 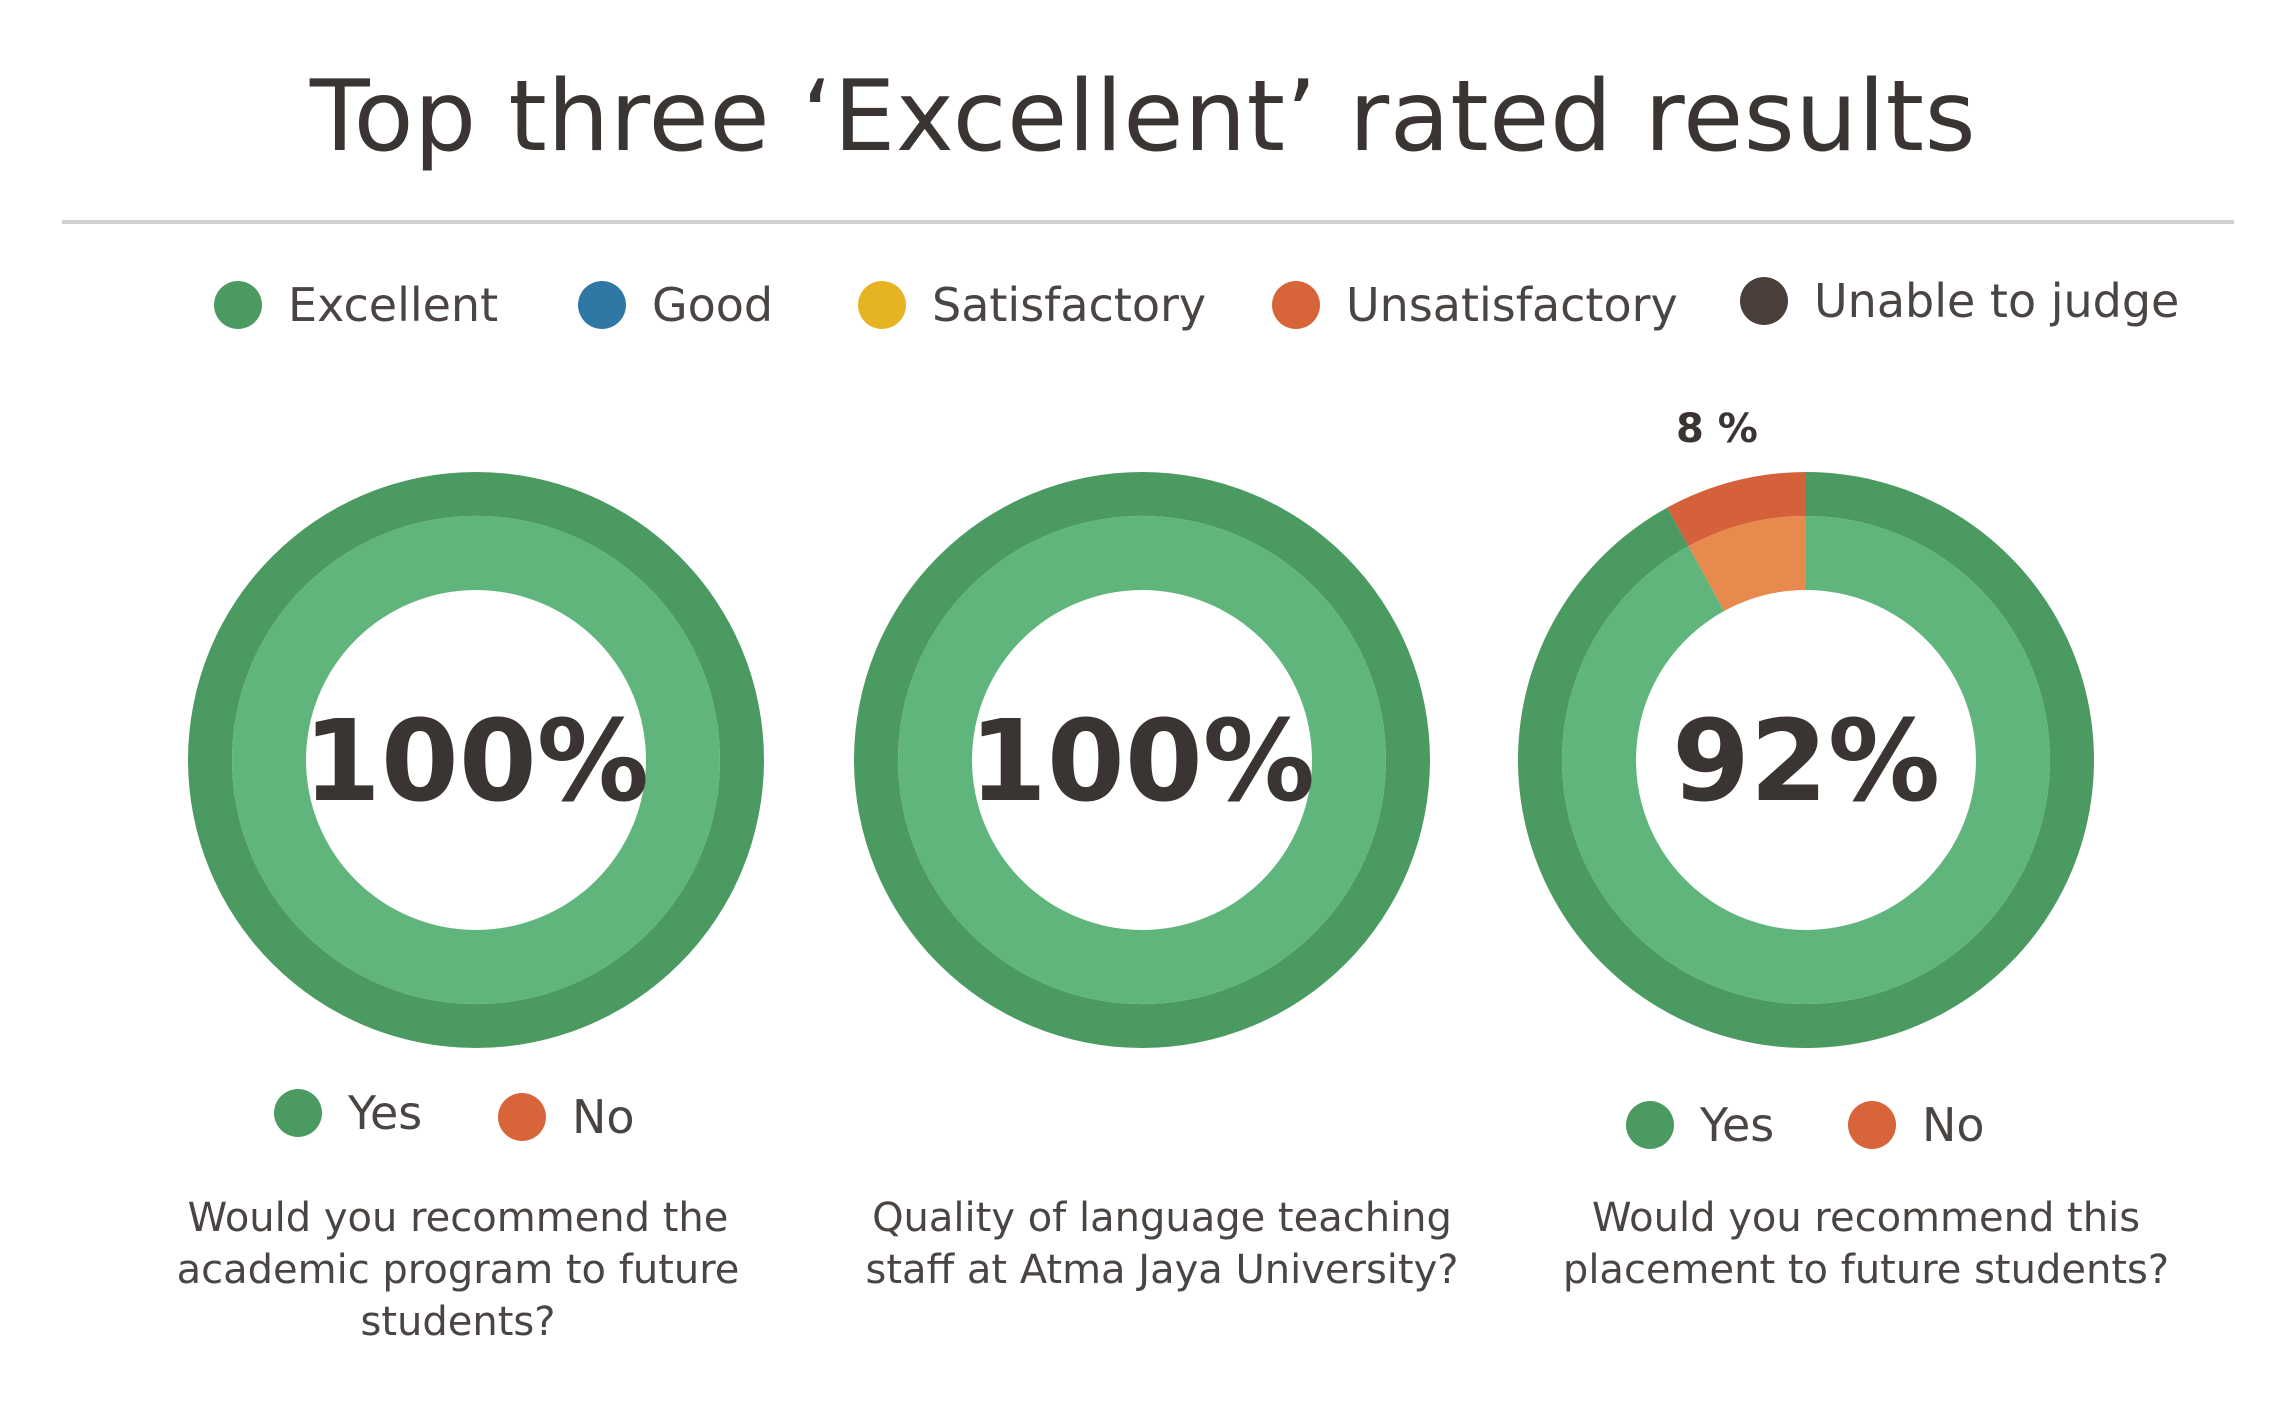 I want to click on legend-label-unsatisfactory: Unsatisfactory, so click(x=1512, y=305).